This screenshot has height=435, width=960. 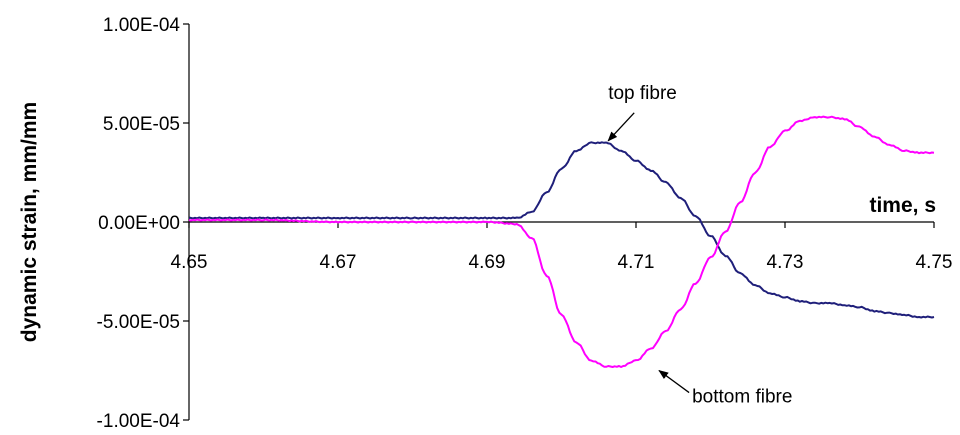 I want to click on y-tick-label: 1.00E-04, so click(x=142, y=25).